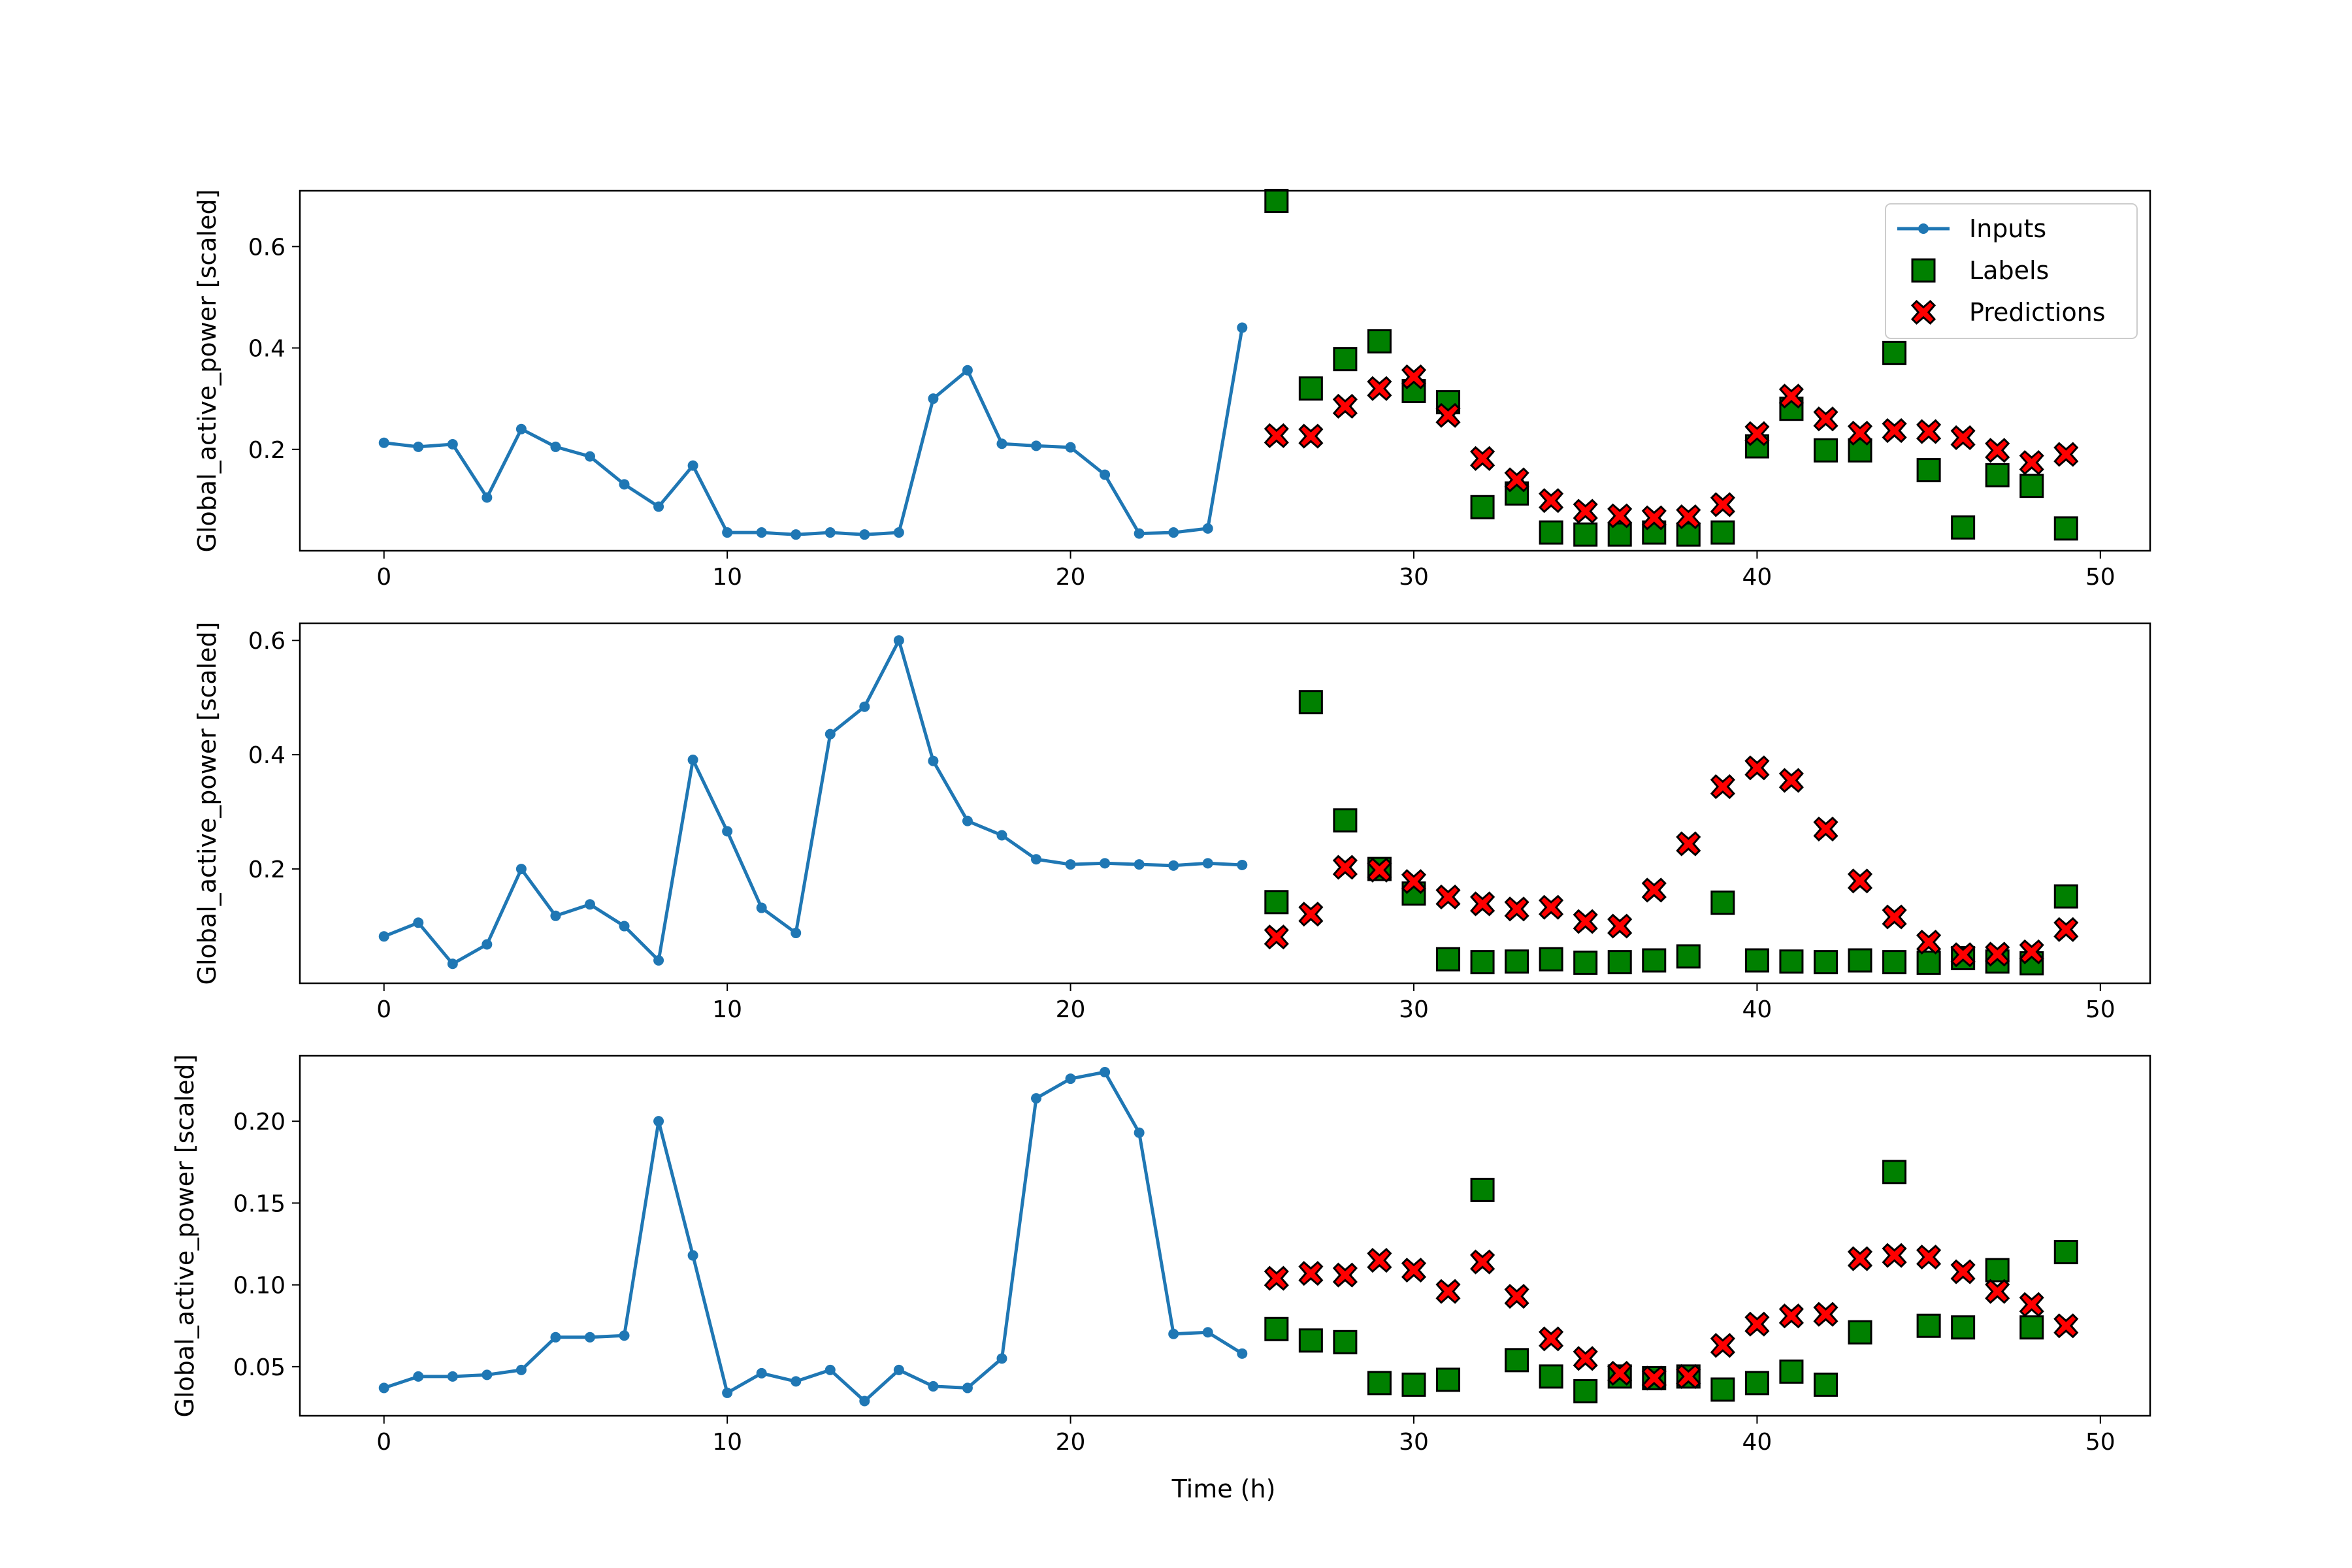 The image size is (2352, 1568). What do you see at coordinates (1757, 577) in the screenshot?
I see `x-tick-label: 40` at bounding box center [1757, 577].